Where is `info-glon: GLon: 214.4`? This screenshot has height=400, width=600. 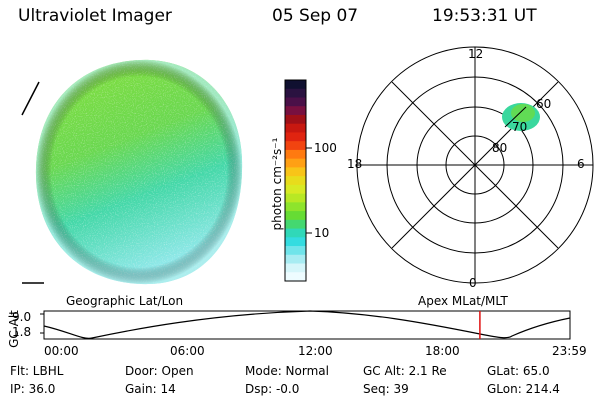 info-glon: GLon: 214.4 is located at coordinates (523, 389).